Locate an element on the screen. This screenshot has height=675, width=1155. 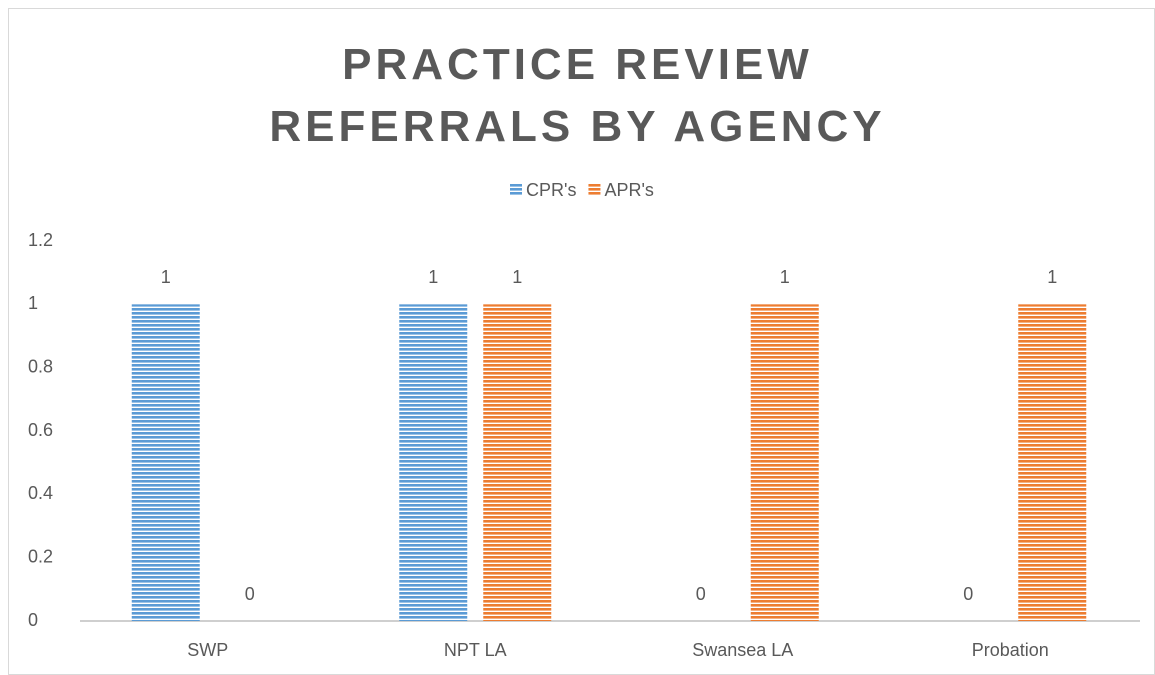
legend-label: CPR's is located at coordinates (551, 190).